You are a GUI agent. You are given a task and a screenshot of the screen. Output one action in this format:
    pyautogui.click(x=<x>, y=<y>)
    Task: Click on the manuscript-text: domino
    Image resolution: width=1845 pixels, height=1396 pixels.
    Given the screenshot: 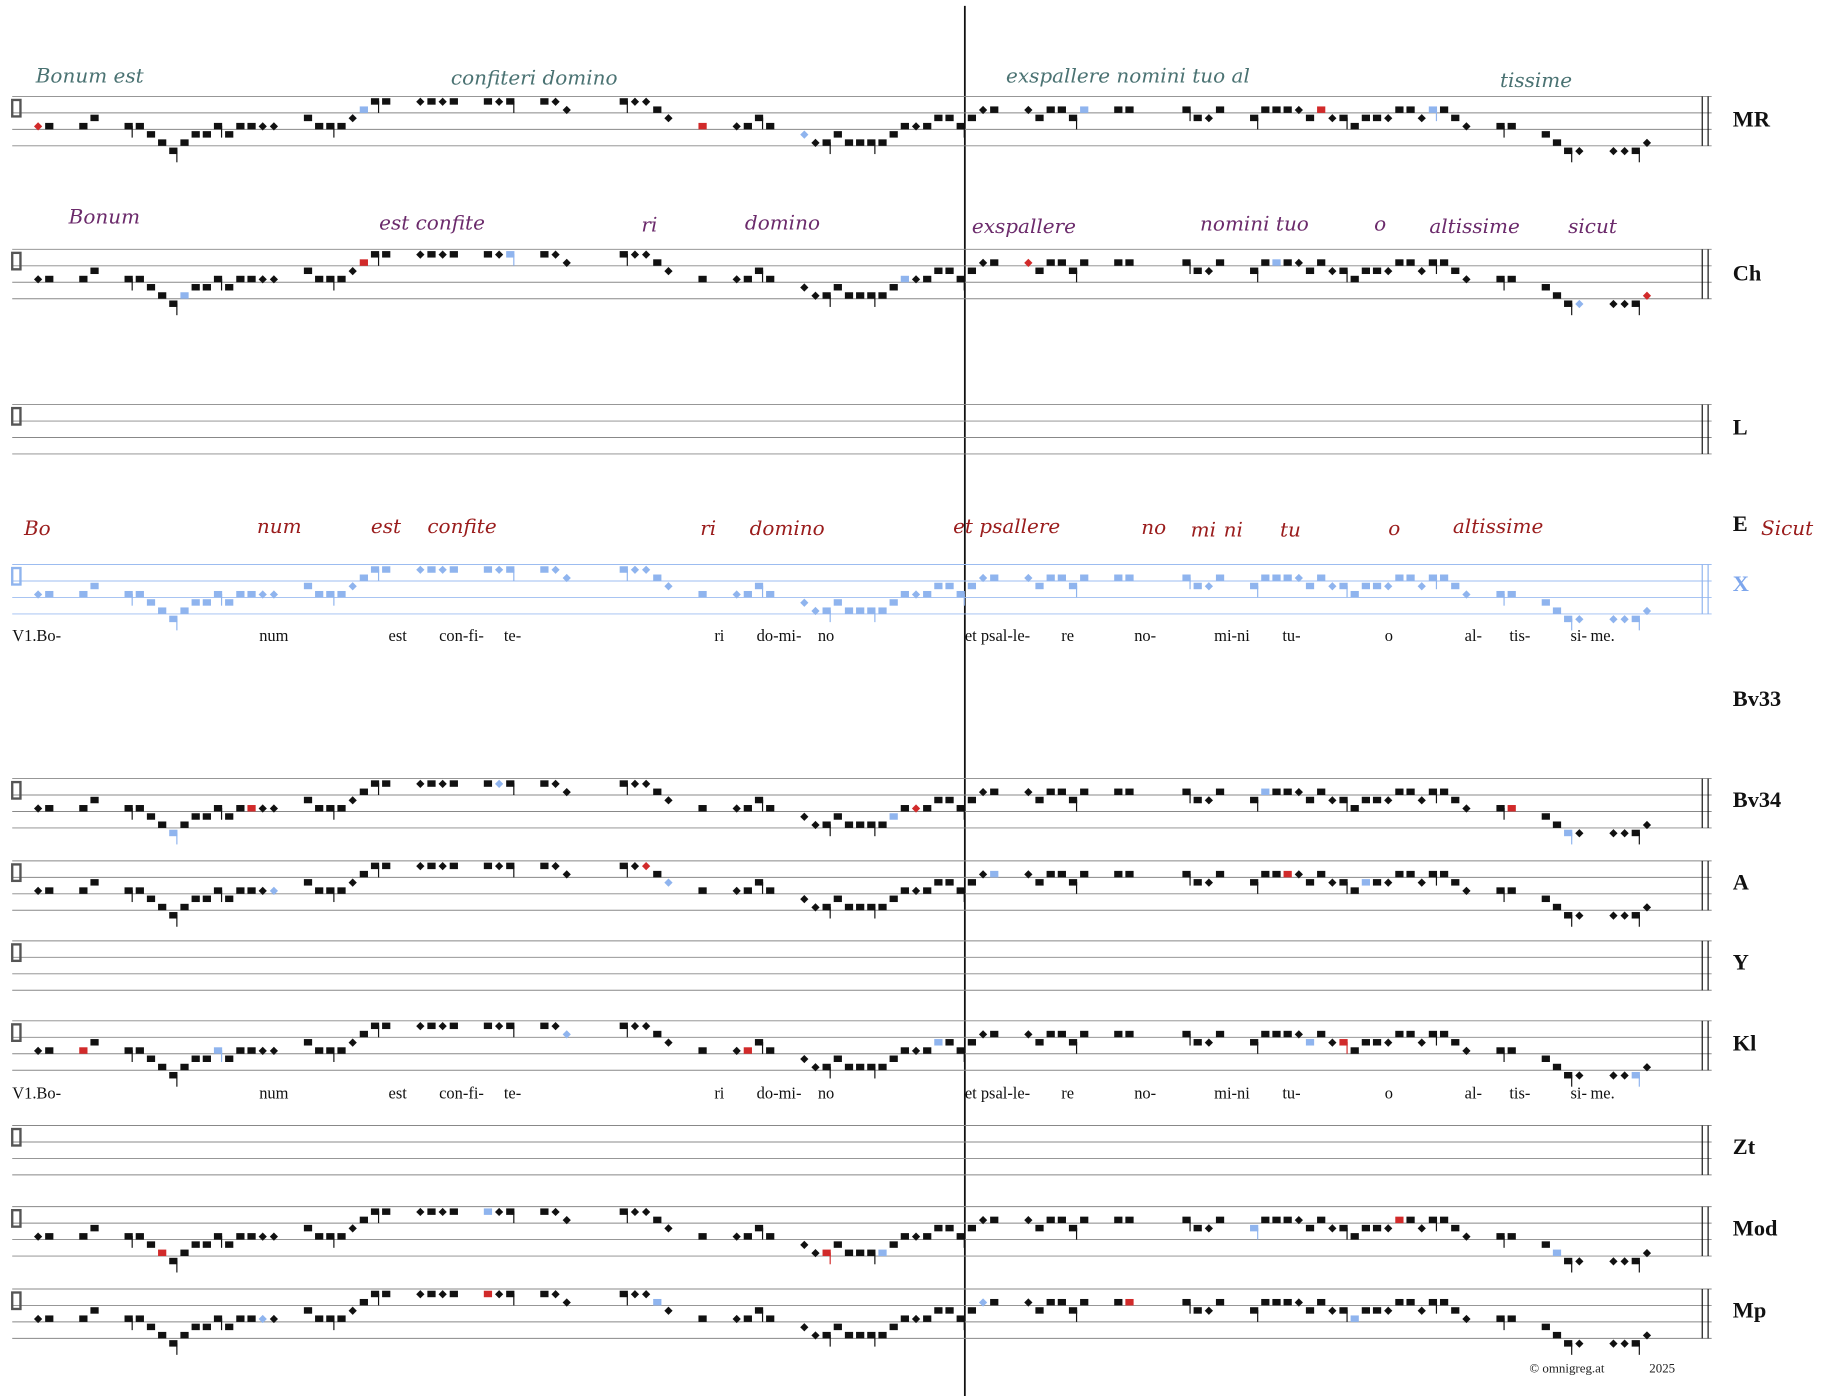 What is the action you would take?
    pyautogui.click(x=782, y=222)
    